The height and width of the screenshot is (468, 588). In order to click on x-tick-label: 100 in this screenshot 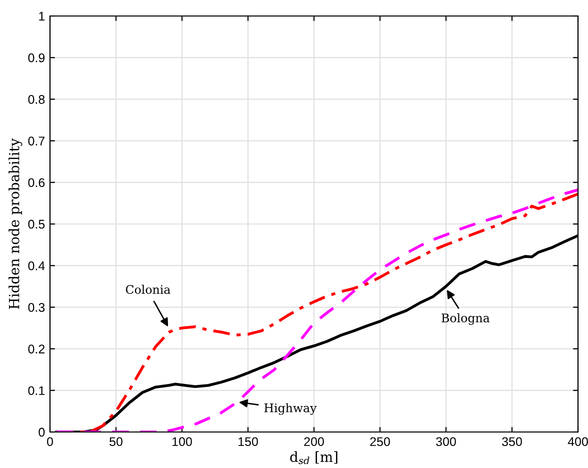, I will do `click(182, 441)`.